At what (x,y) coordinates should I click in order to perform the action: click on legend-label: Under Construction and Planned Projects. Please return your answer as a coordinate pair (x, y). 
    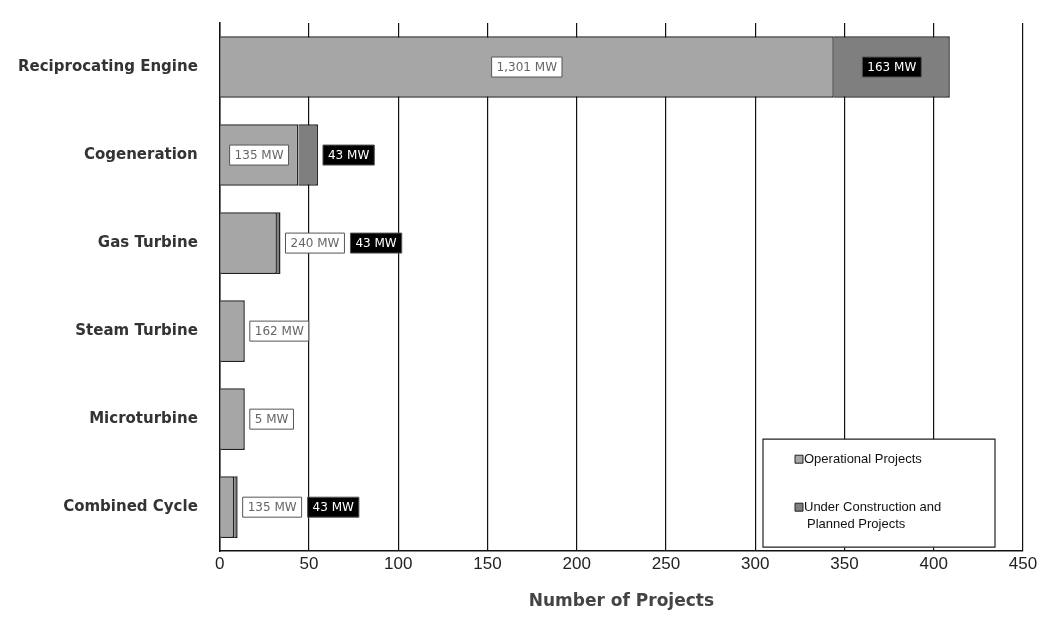
    Looking at the image, I should click on (873, 514).